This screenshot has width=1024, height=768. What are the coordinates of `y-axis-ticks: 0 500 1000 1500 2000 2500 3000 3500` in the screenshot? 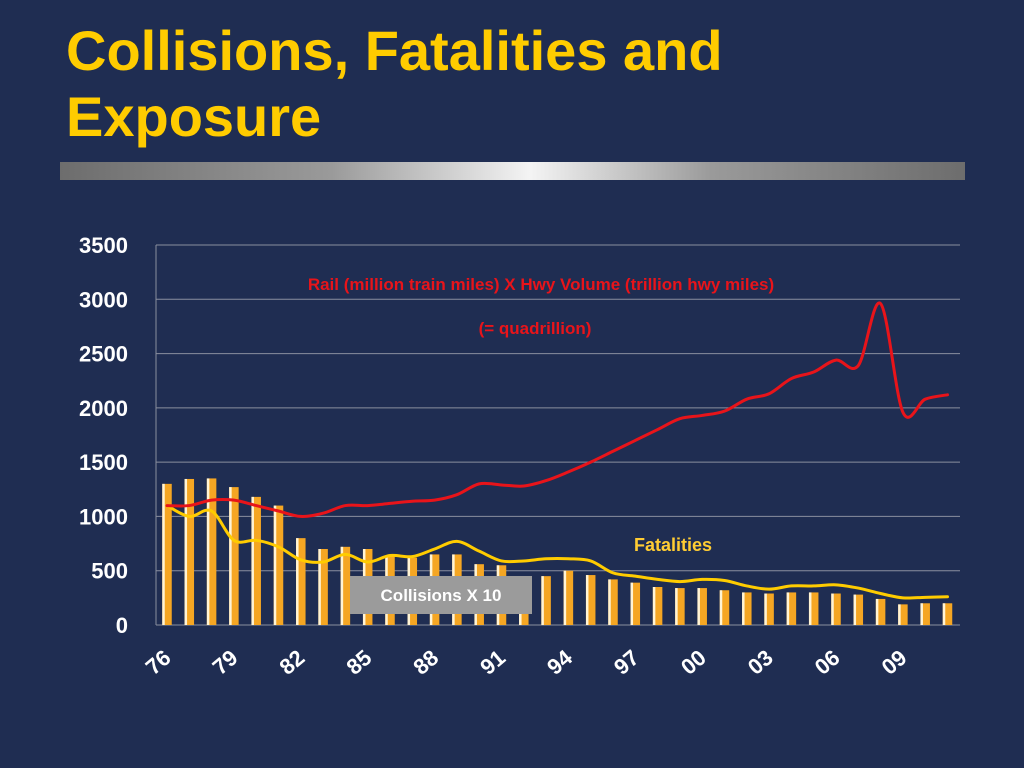 It's located at (103, 435).